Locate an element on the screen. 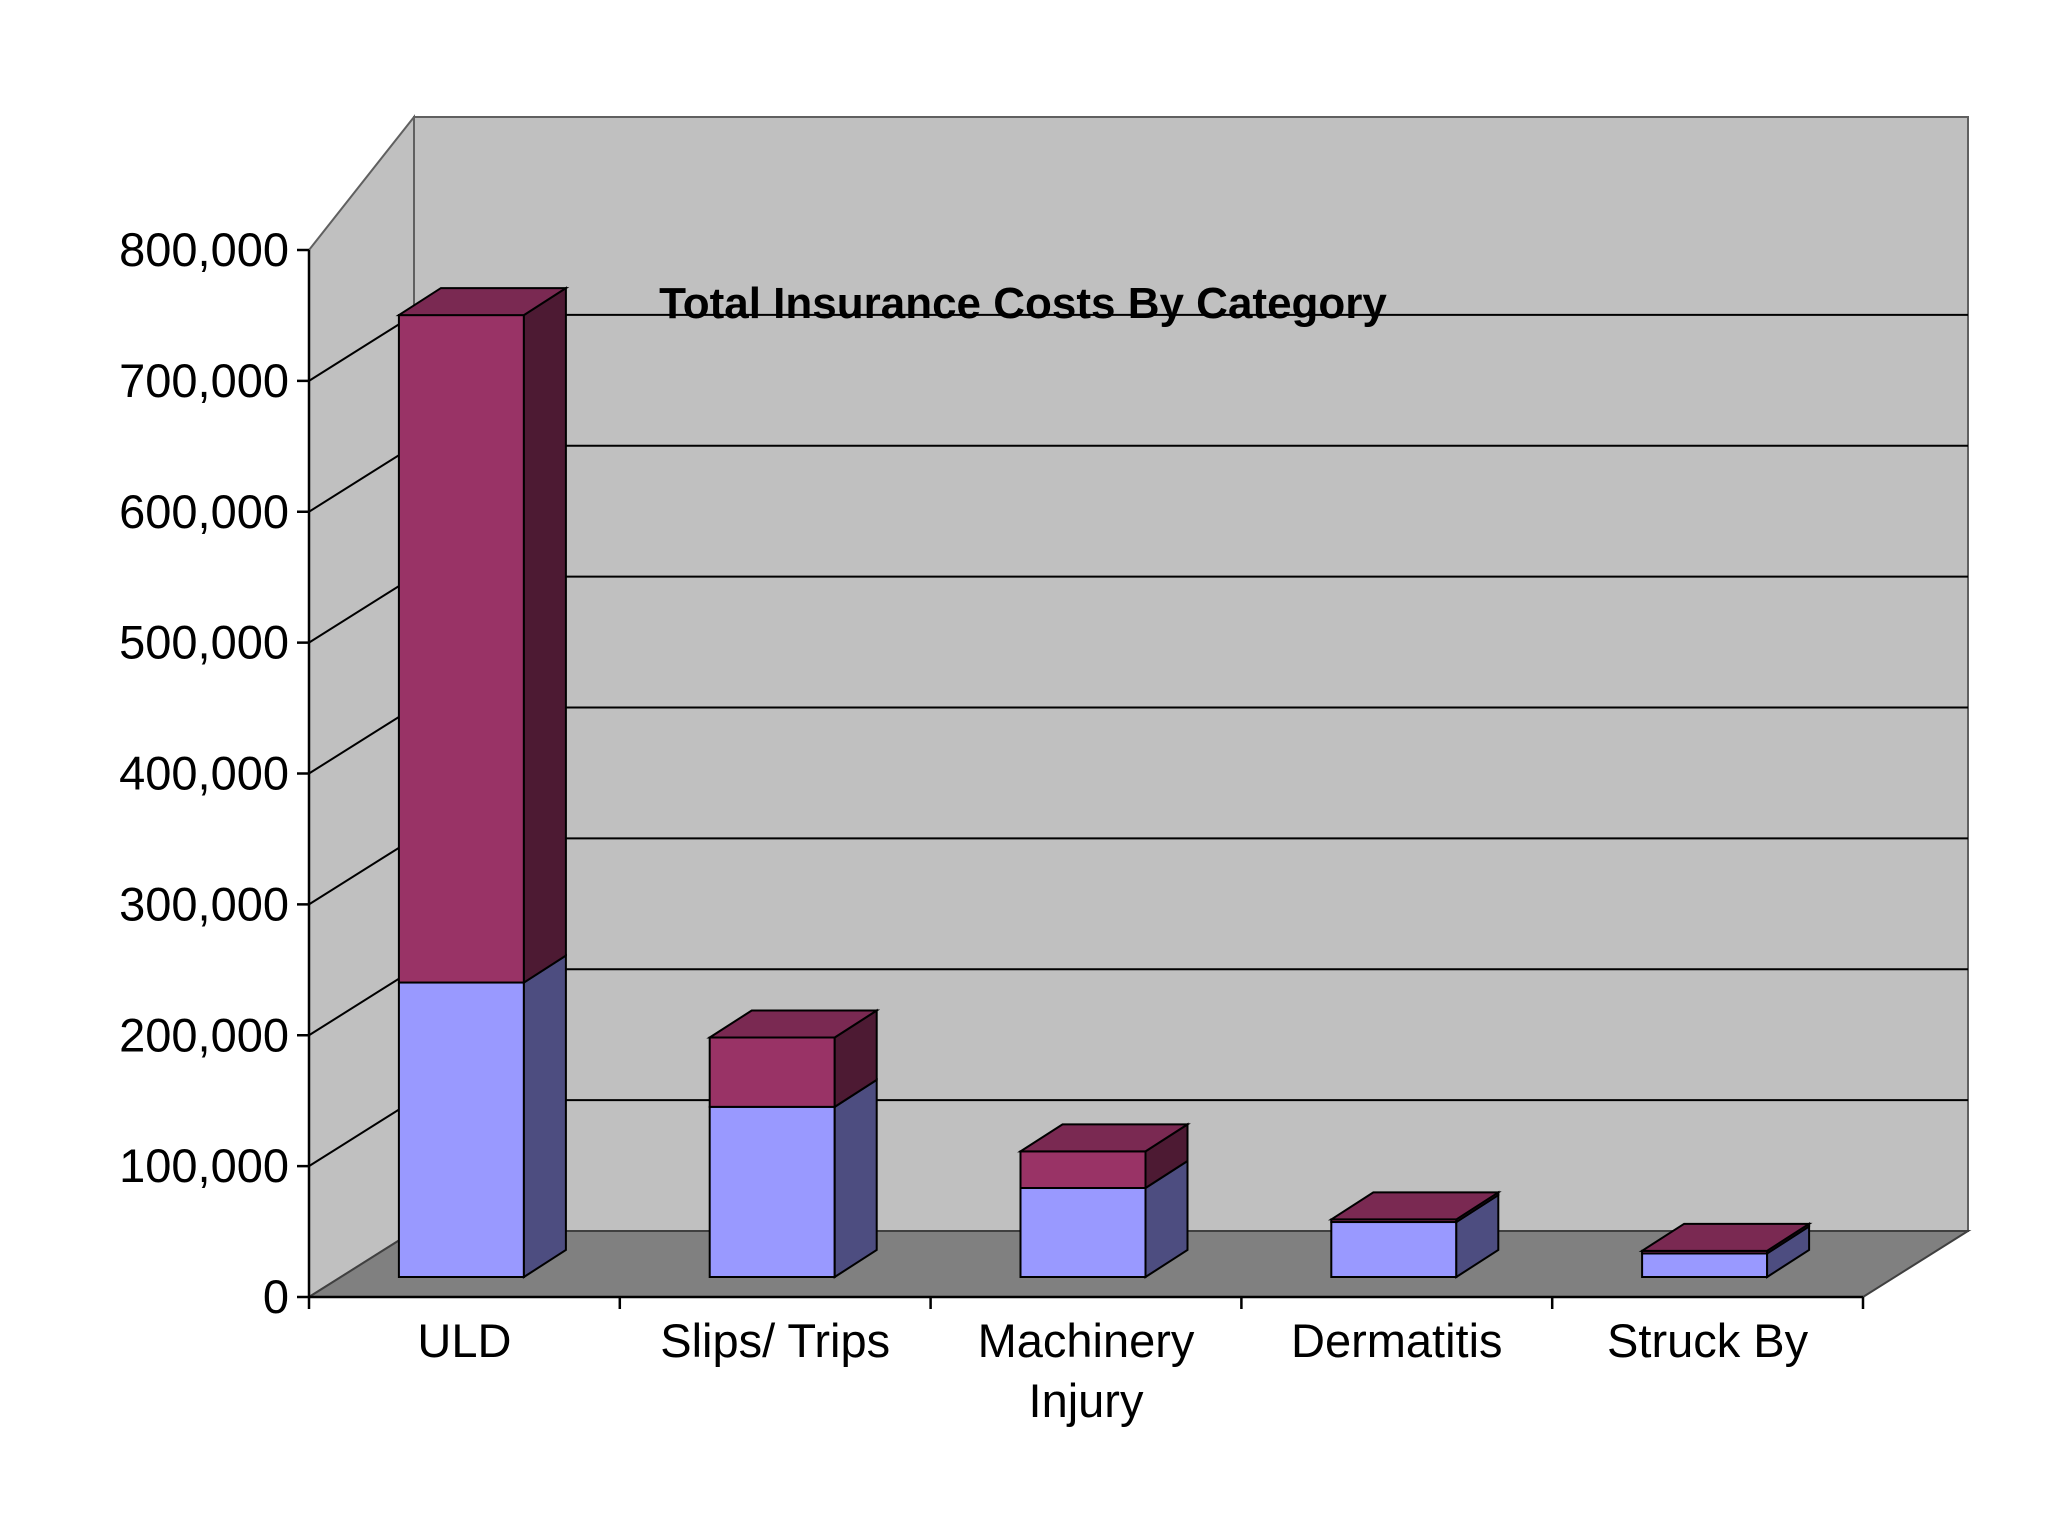 Image resolution: width=2048 pixels, height=1536 pixels. x-tick-label: Slips/ Trips is located at coordinates (775, 1340).